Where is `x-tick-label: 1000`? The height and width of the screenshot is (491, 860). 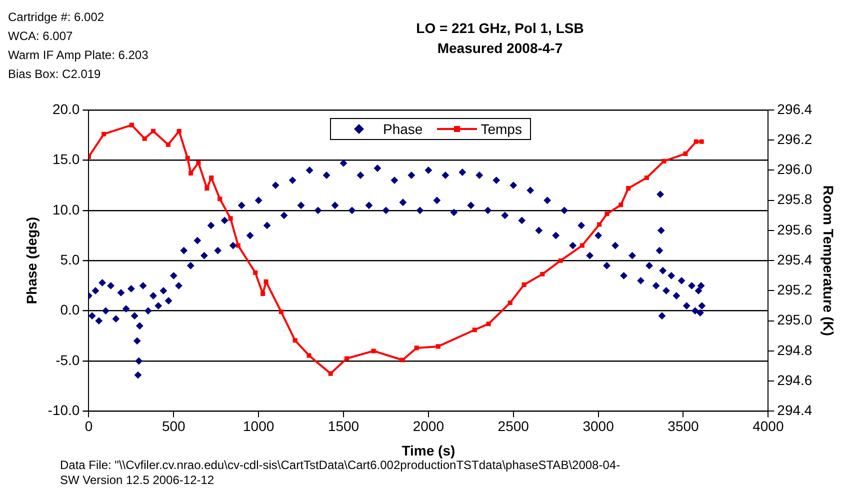 x-tick-label: 1000 is located at coordinates (258, 426).